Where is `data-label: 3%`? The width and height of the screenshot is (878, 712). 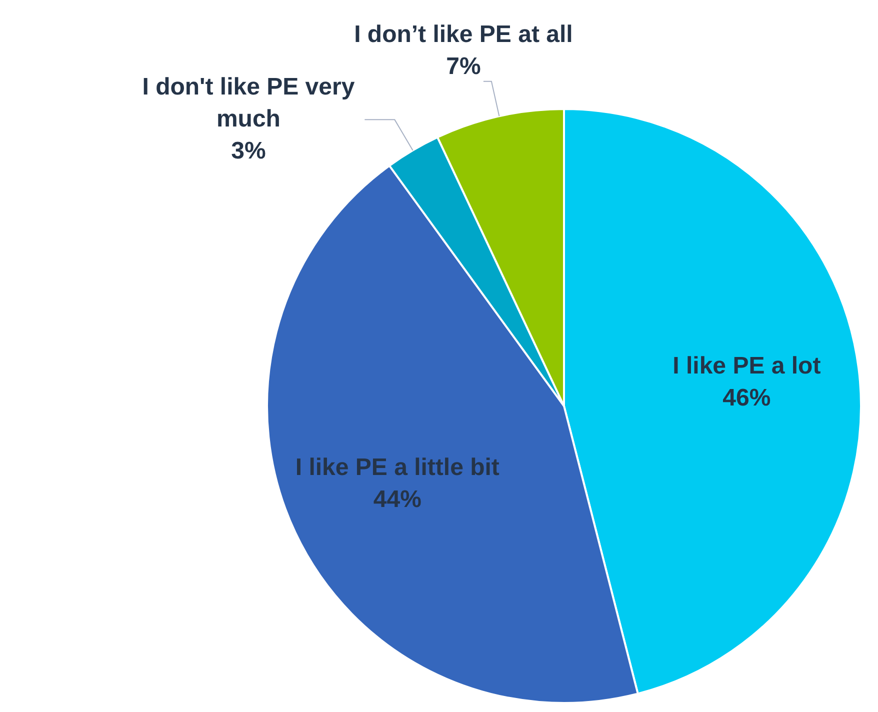 data-label: 3% is located at coordinates (248, 150).